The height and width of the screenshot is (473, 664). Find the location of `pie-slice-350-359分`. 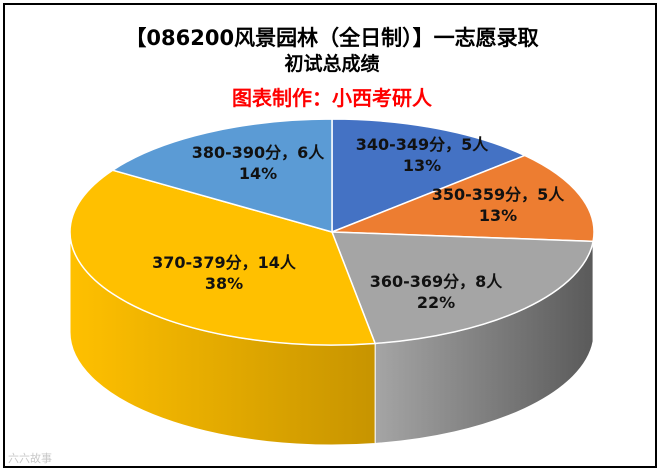

pie-slice-350-359分 is located at coordinates (463, 198).